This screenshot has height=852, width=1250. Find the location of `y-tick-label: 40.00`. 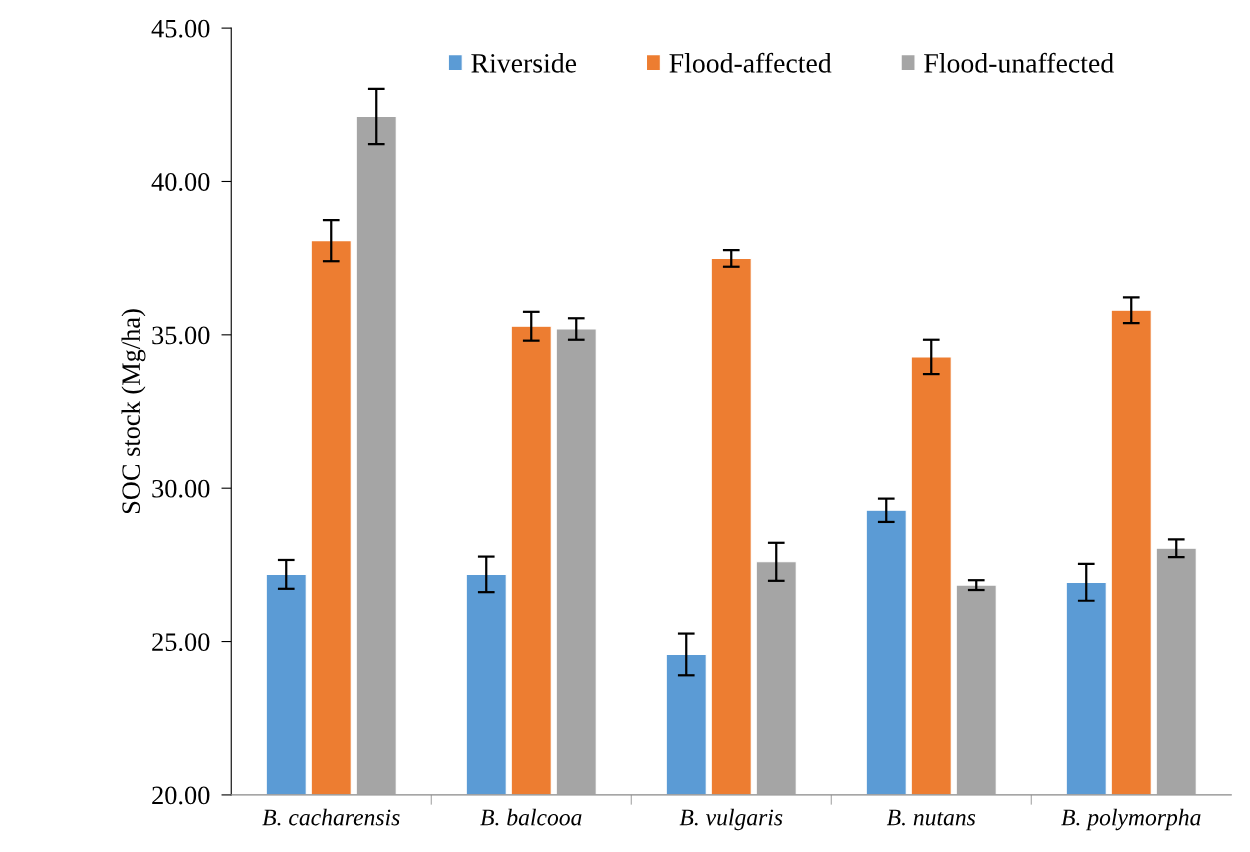

y-tick-label: 40.00 is located at coordinates (180, 182).